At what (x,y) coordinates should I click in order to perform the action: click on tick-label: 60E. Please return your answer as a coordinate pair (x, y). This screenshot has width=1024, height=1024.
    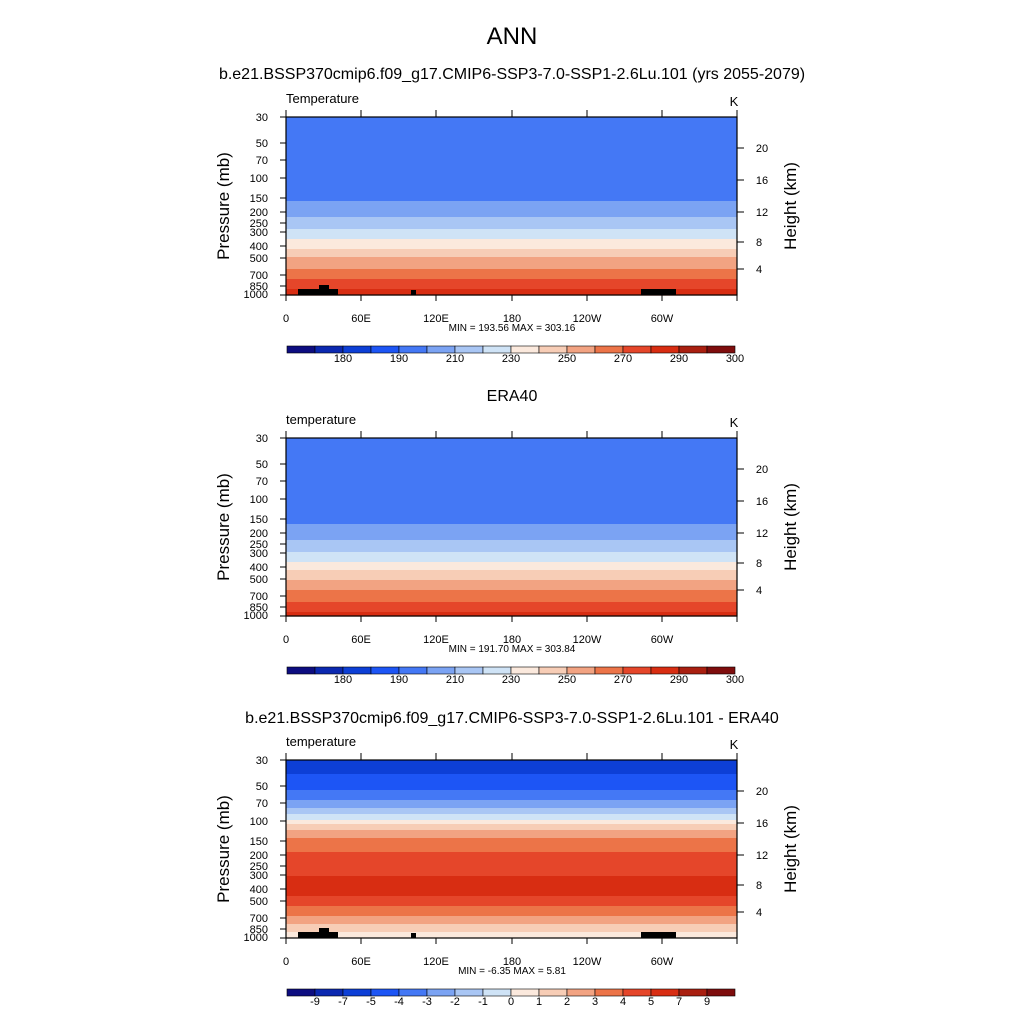
    Looking at the image, I should click on (361, 640).